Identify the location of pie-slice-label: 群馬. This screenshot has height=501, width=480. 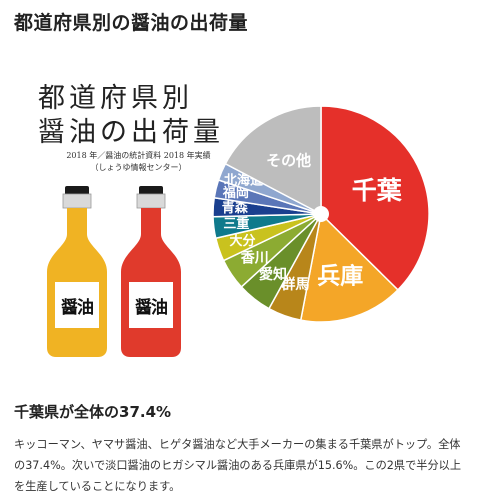
(294, 284).